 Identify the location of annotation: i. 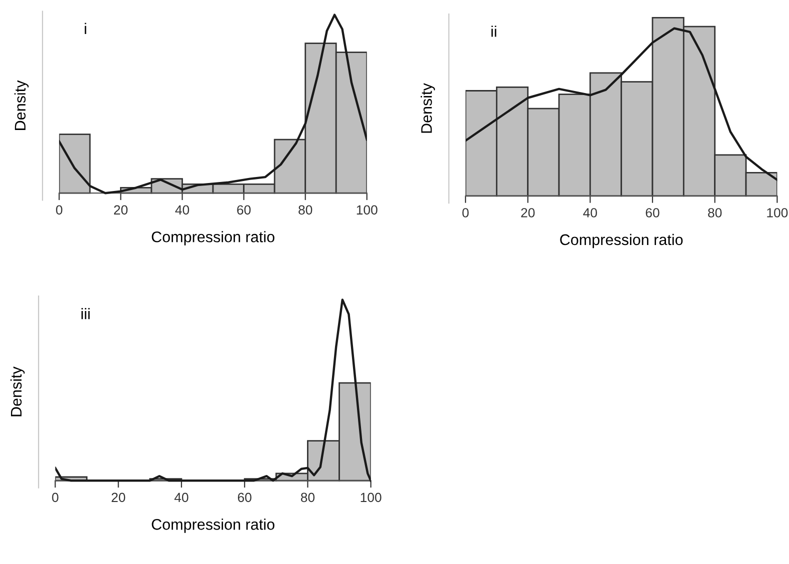
(85, 28).